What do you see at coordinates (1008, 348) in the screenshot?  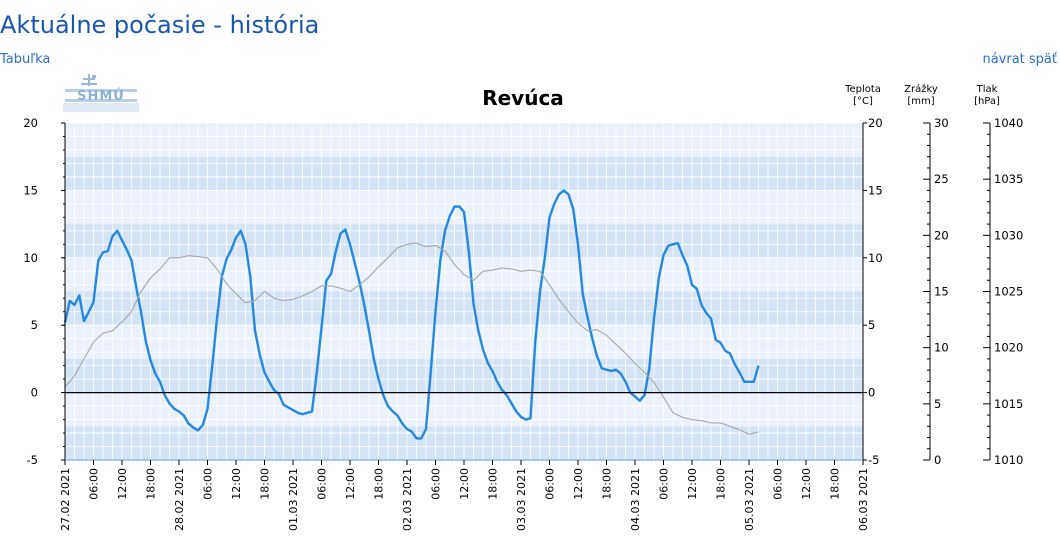 I see `pressure-tick-label: 1020` at bounding box center [1008, 348].